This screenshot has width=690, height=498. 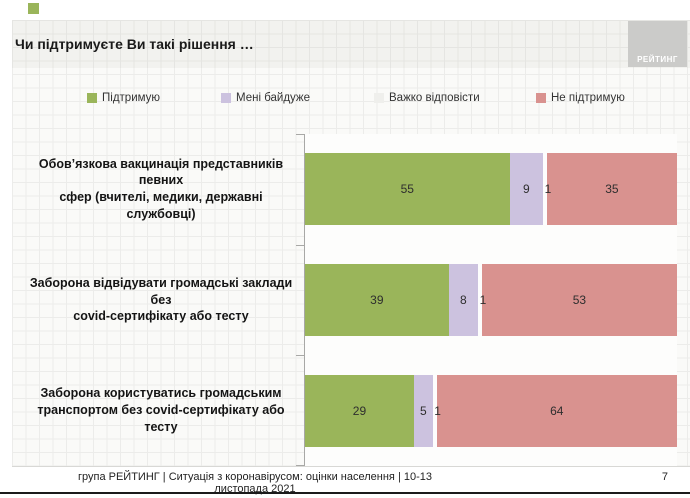 I want to click on segment-value: 29, so click(x=359, y=410).